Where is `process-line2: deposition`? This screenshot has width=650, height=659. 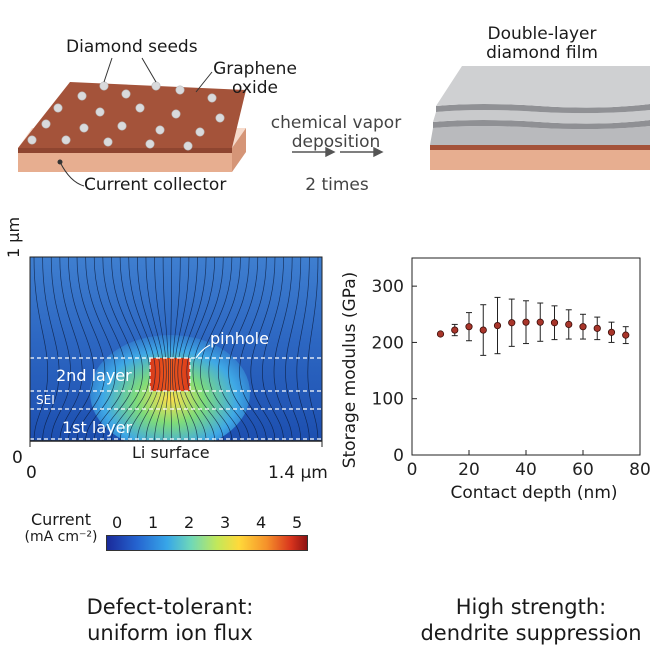
process-line2: deposition is located at coordinates (336, 141).